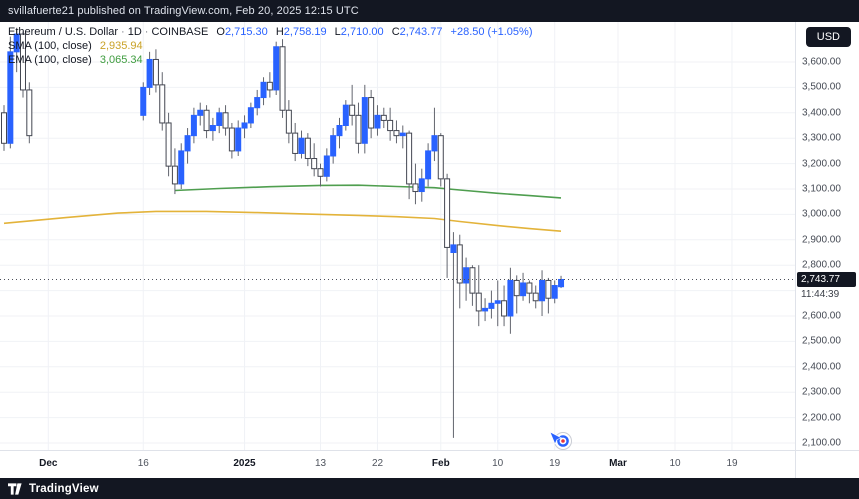 The height and width of the screenshot is (499, 859). Describe the element at coordinates (821, 392) in the screenshot. I see `price-axis-label: 2,300.00` at that location.